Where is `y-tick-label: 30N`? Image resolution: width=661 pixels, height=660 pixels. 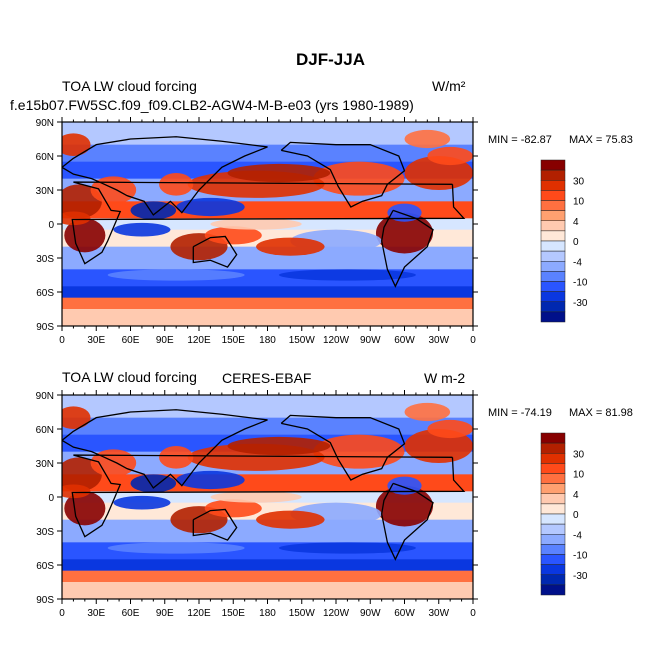
y-tick-label: 30N is located at coordinates (45, 464).